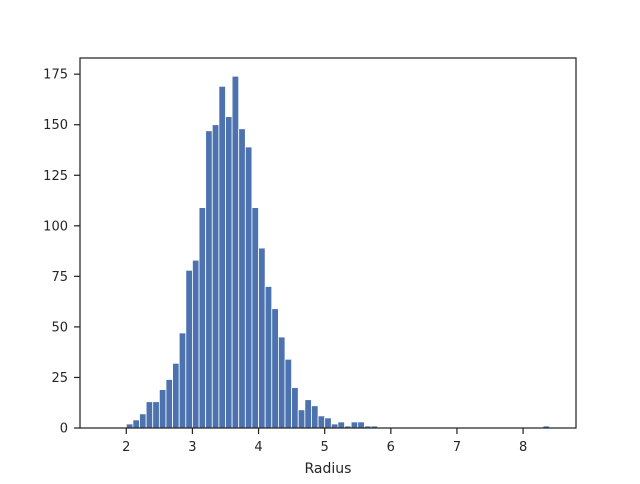 This screenshot has height=484, width=640. I want to click on y-tick-label: 150, so click(55, 125).